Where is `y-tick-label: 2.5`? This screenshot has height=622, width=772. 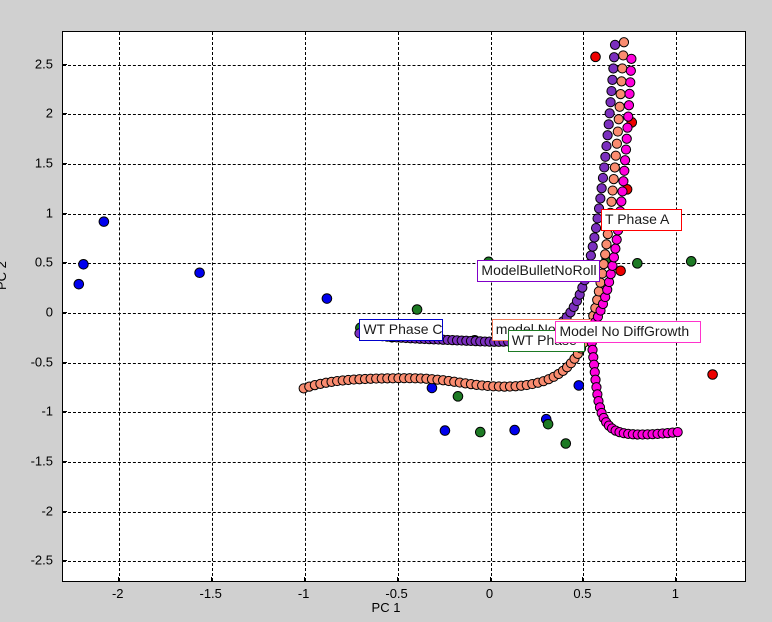
y-tick-label: 2.5 is located at coordinates (43, 64).